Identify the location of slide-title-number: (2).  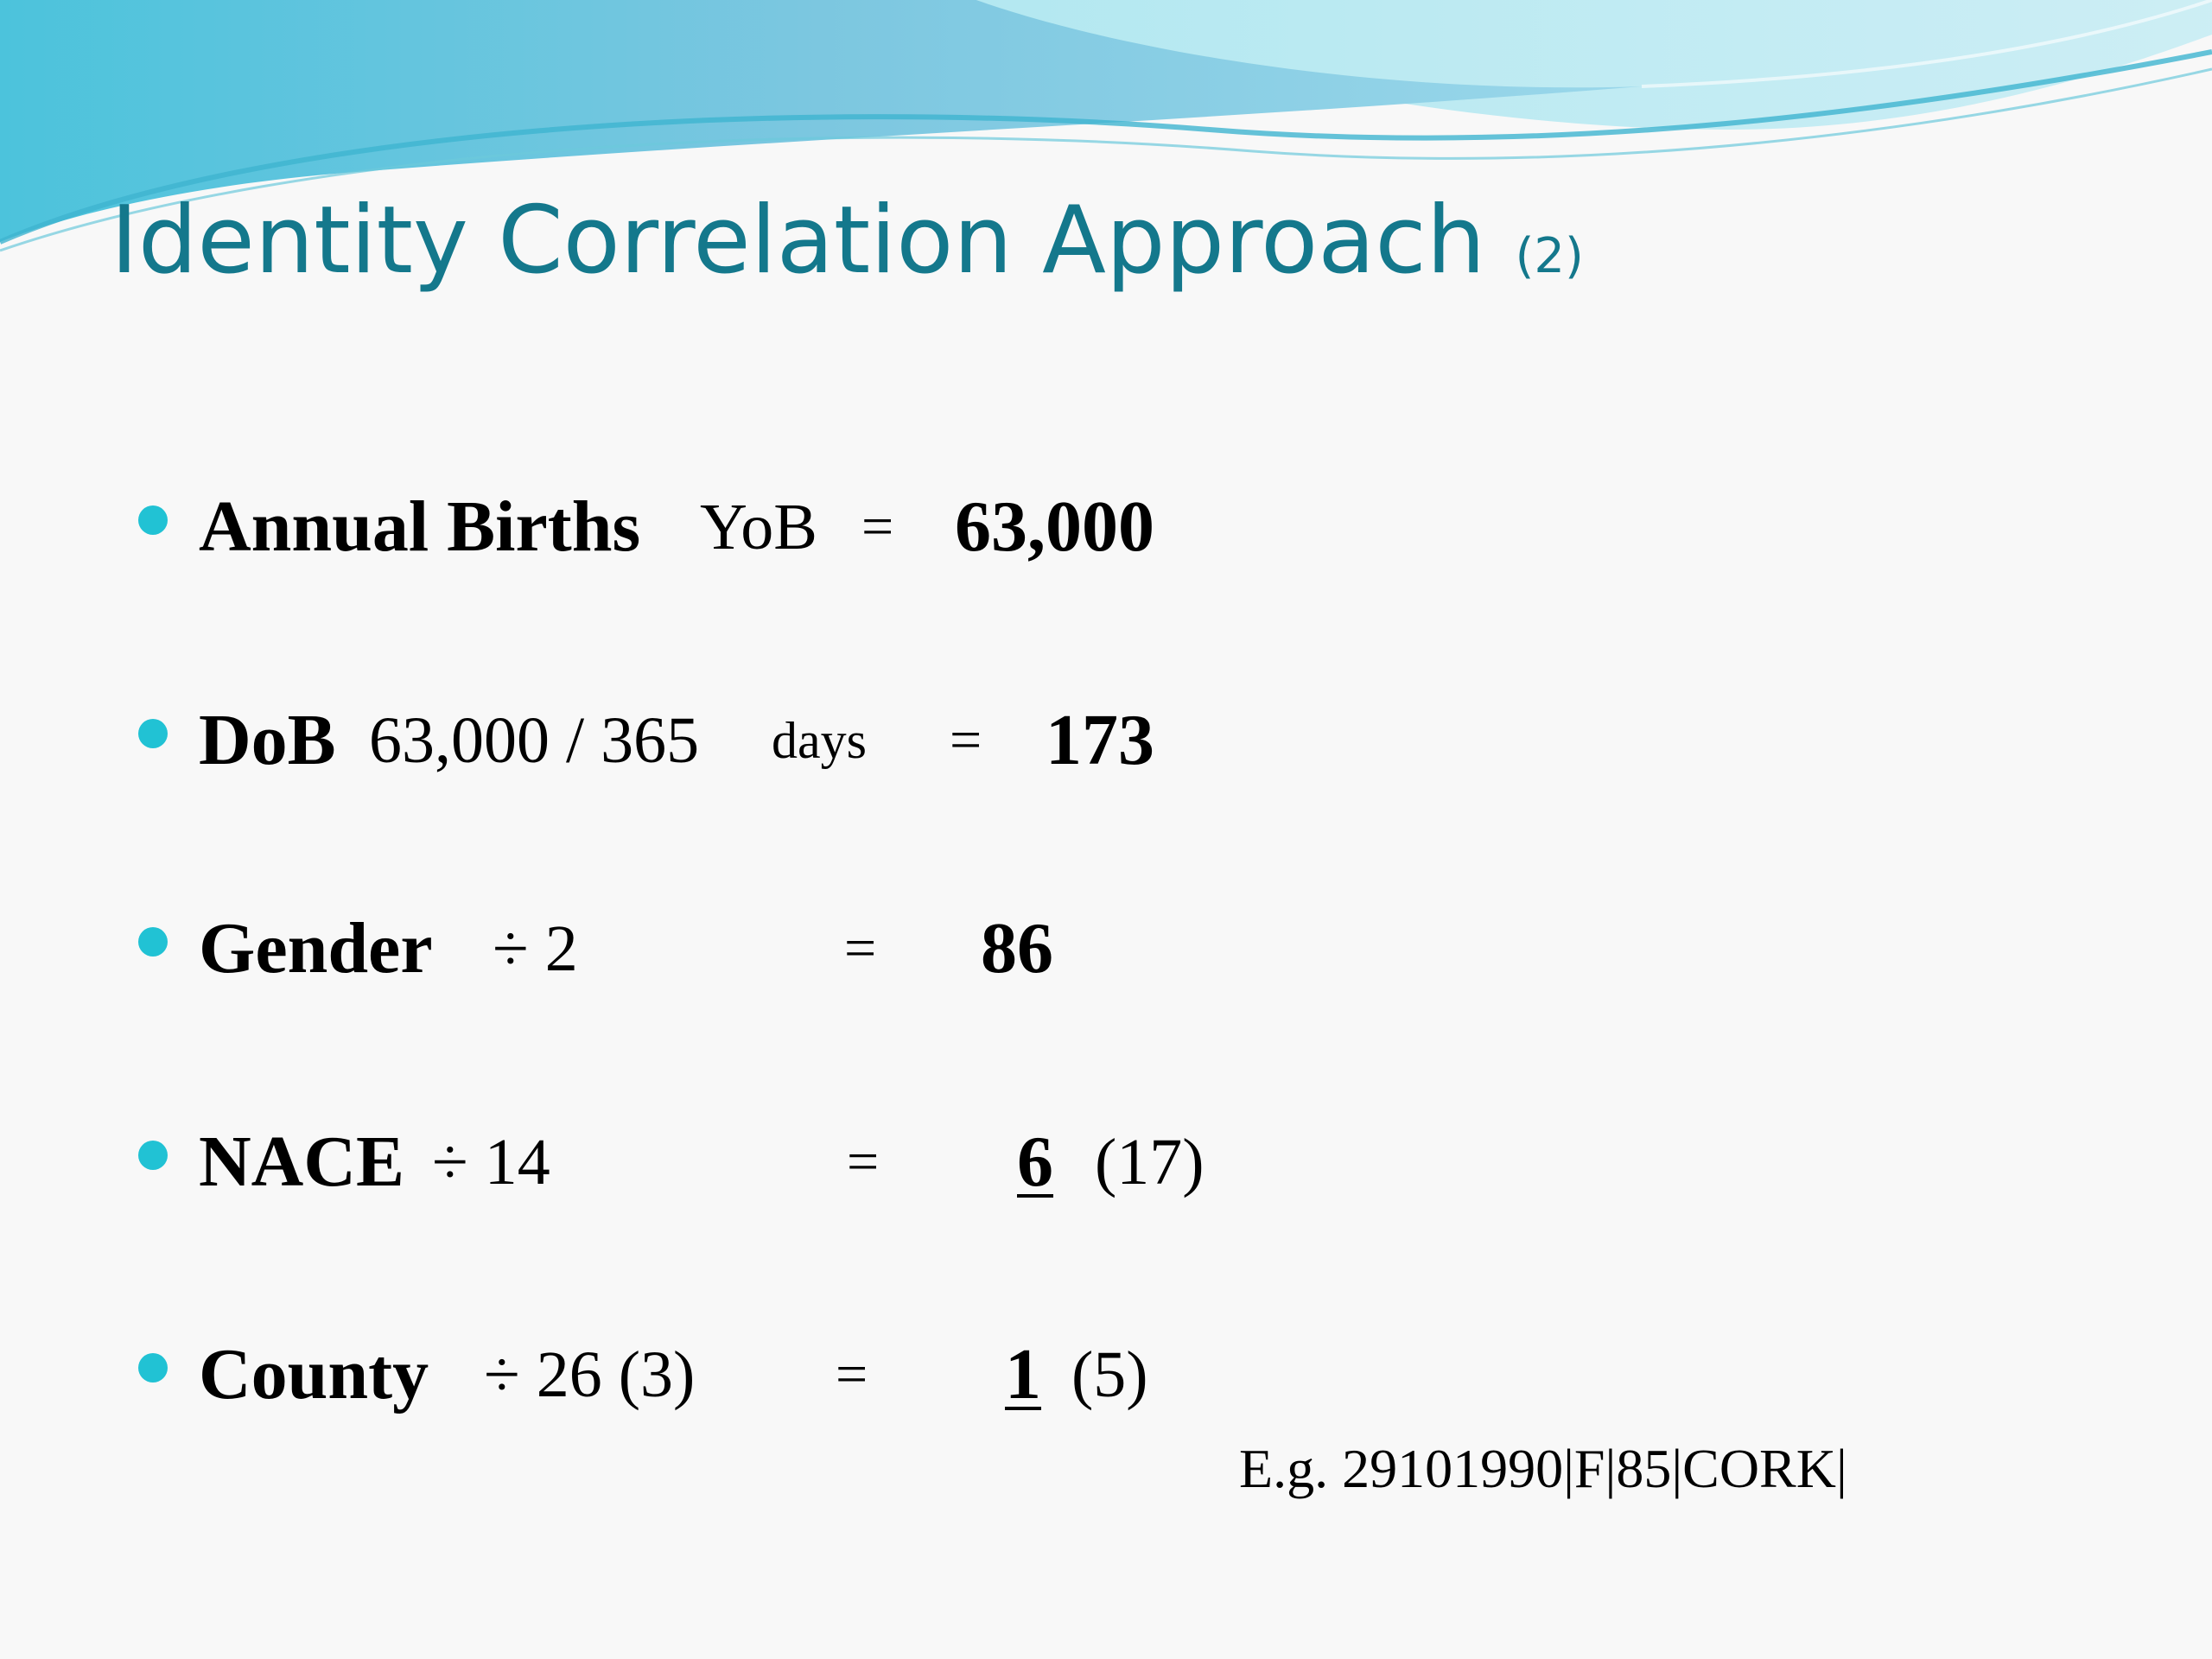
(1549, 256).